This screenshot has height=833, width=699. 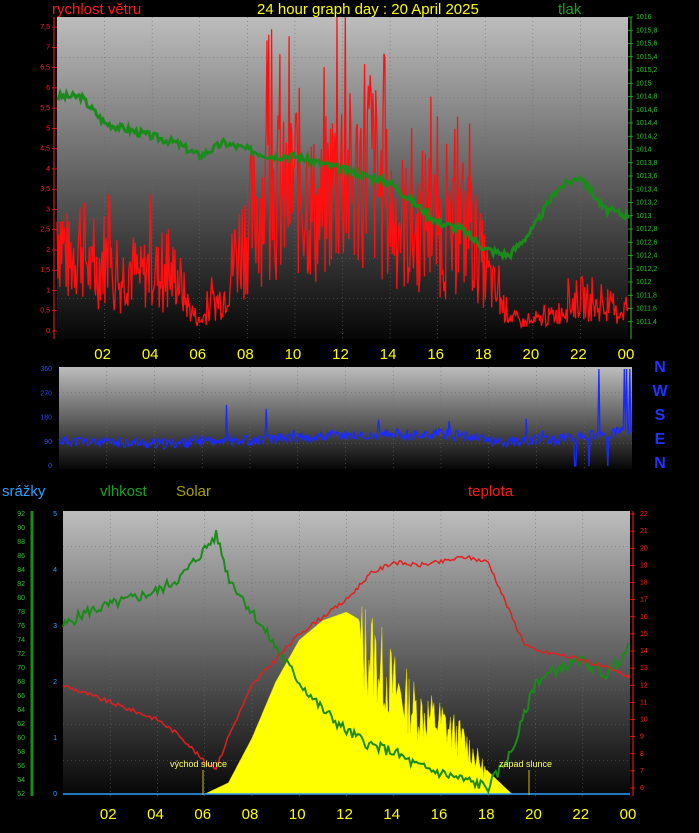 I want to click on wind-x-axis: 02 04 06 08 10 12 14 16 18 20 22 00, so click(x=364, y=354).